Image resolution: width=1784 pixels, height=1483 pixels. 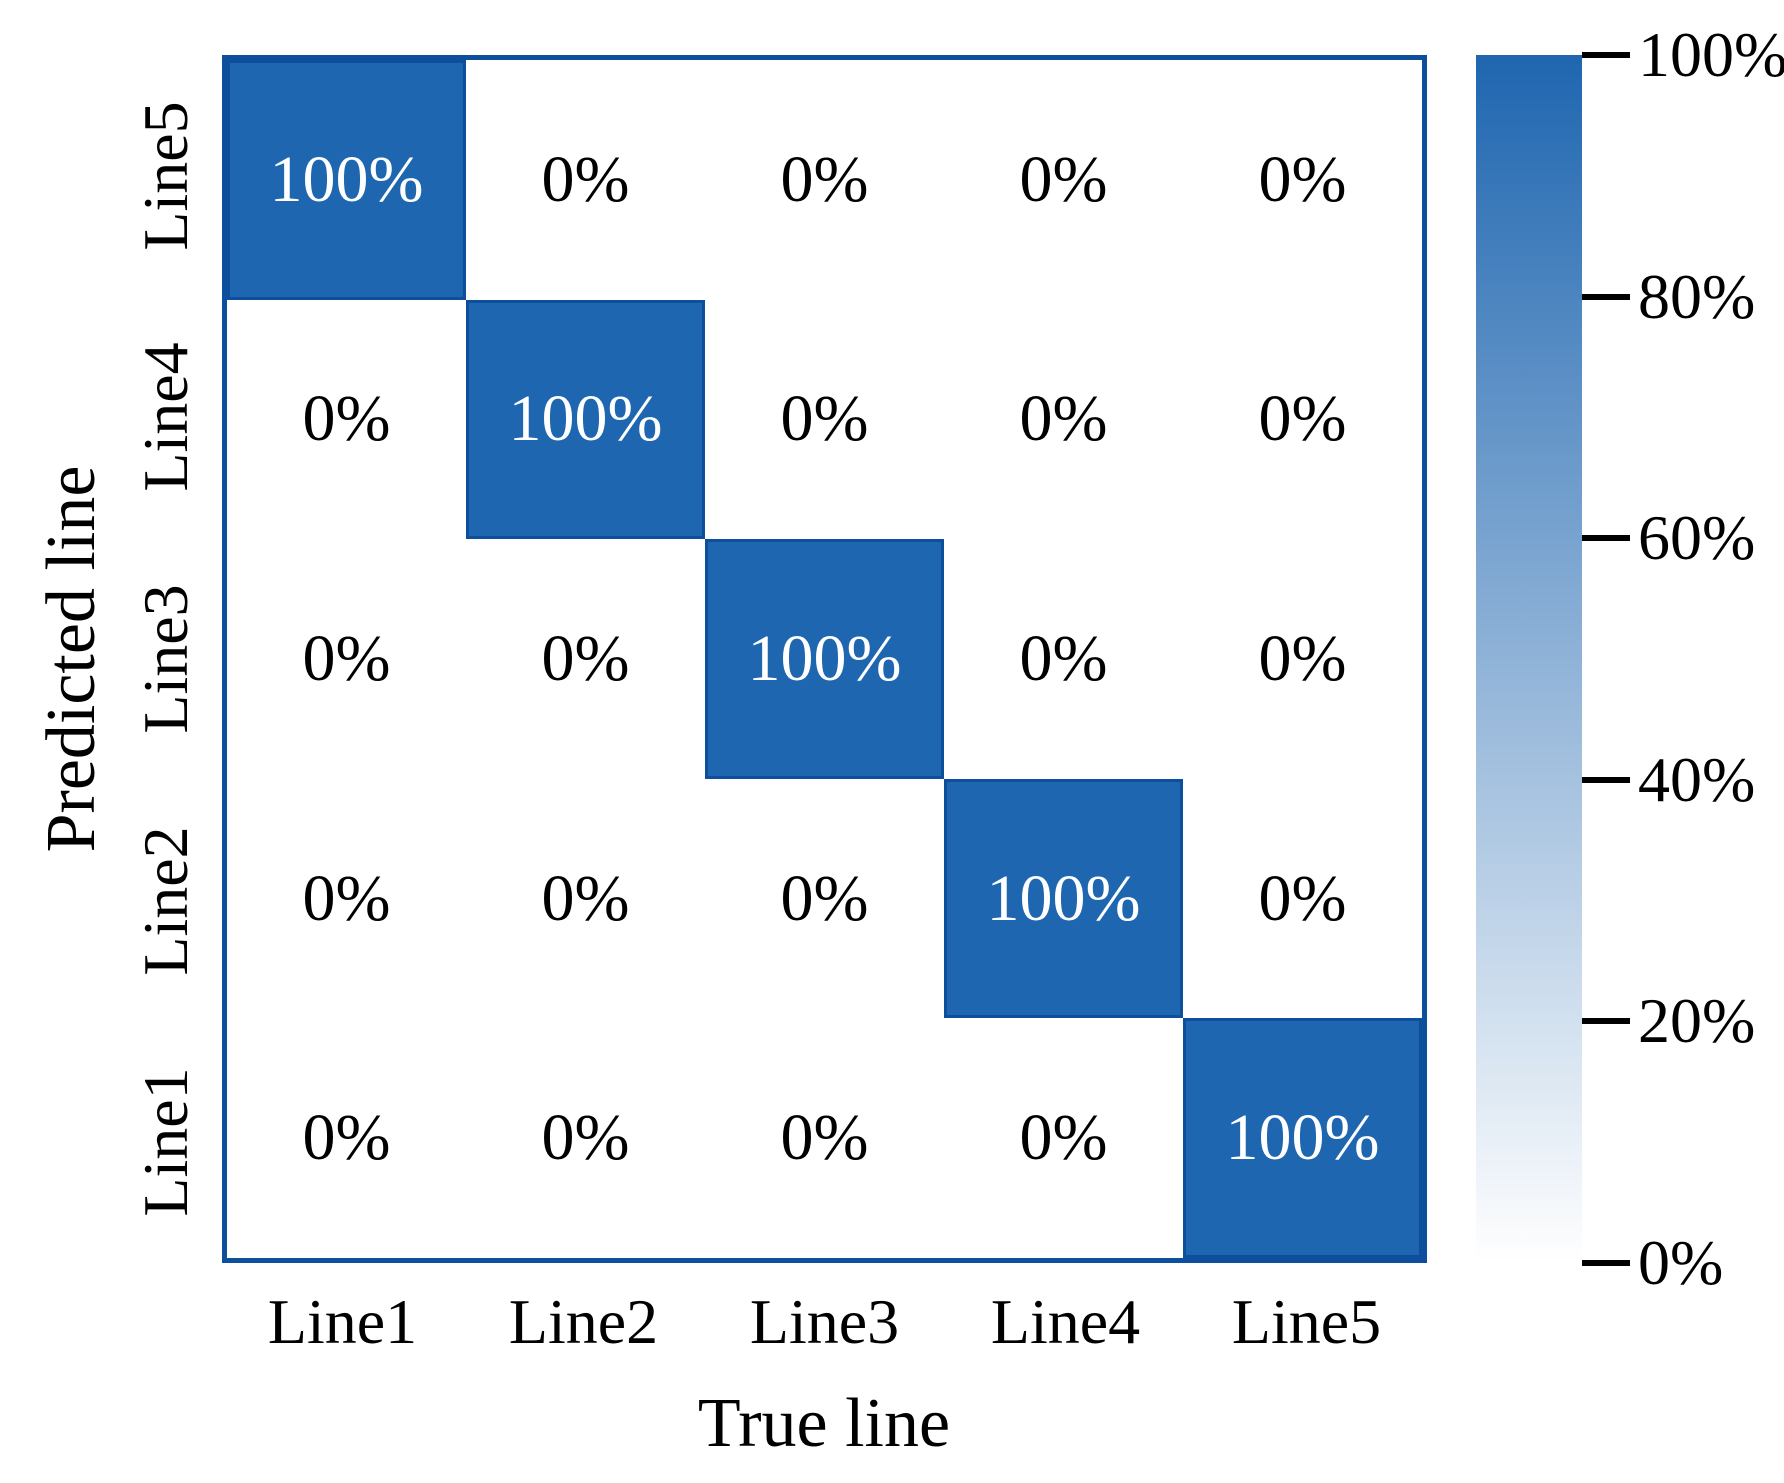 I want to click on y-tick-label: Line3, so click(x=165, y=659).